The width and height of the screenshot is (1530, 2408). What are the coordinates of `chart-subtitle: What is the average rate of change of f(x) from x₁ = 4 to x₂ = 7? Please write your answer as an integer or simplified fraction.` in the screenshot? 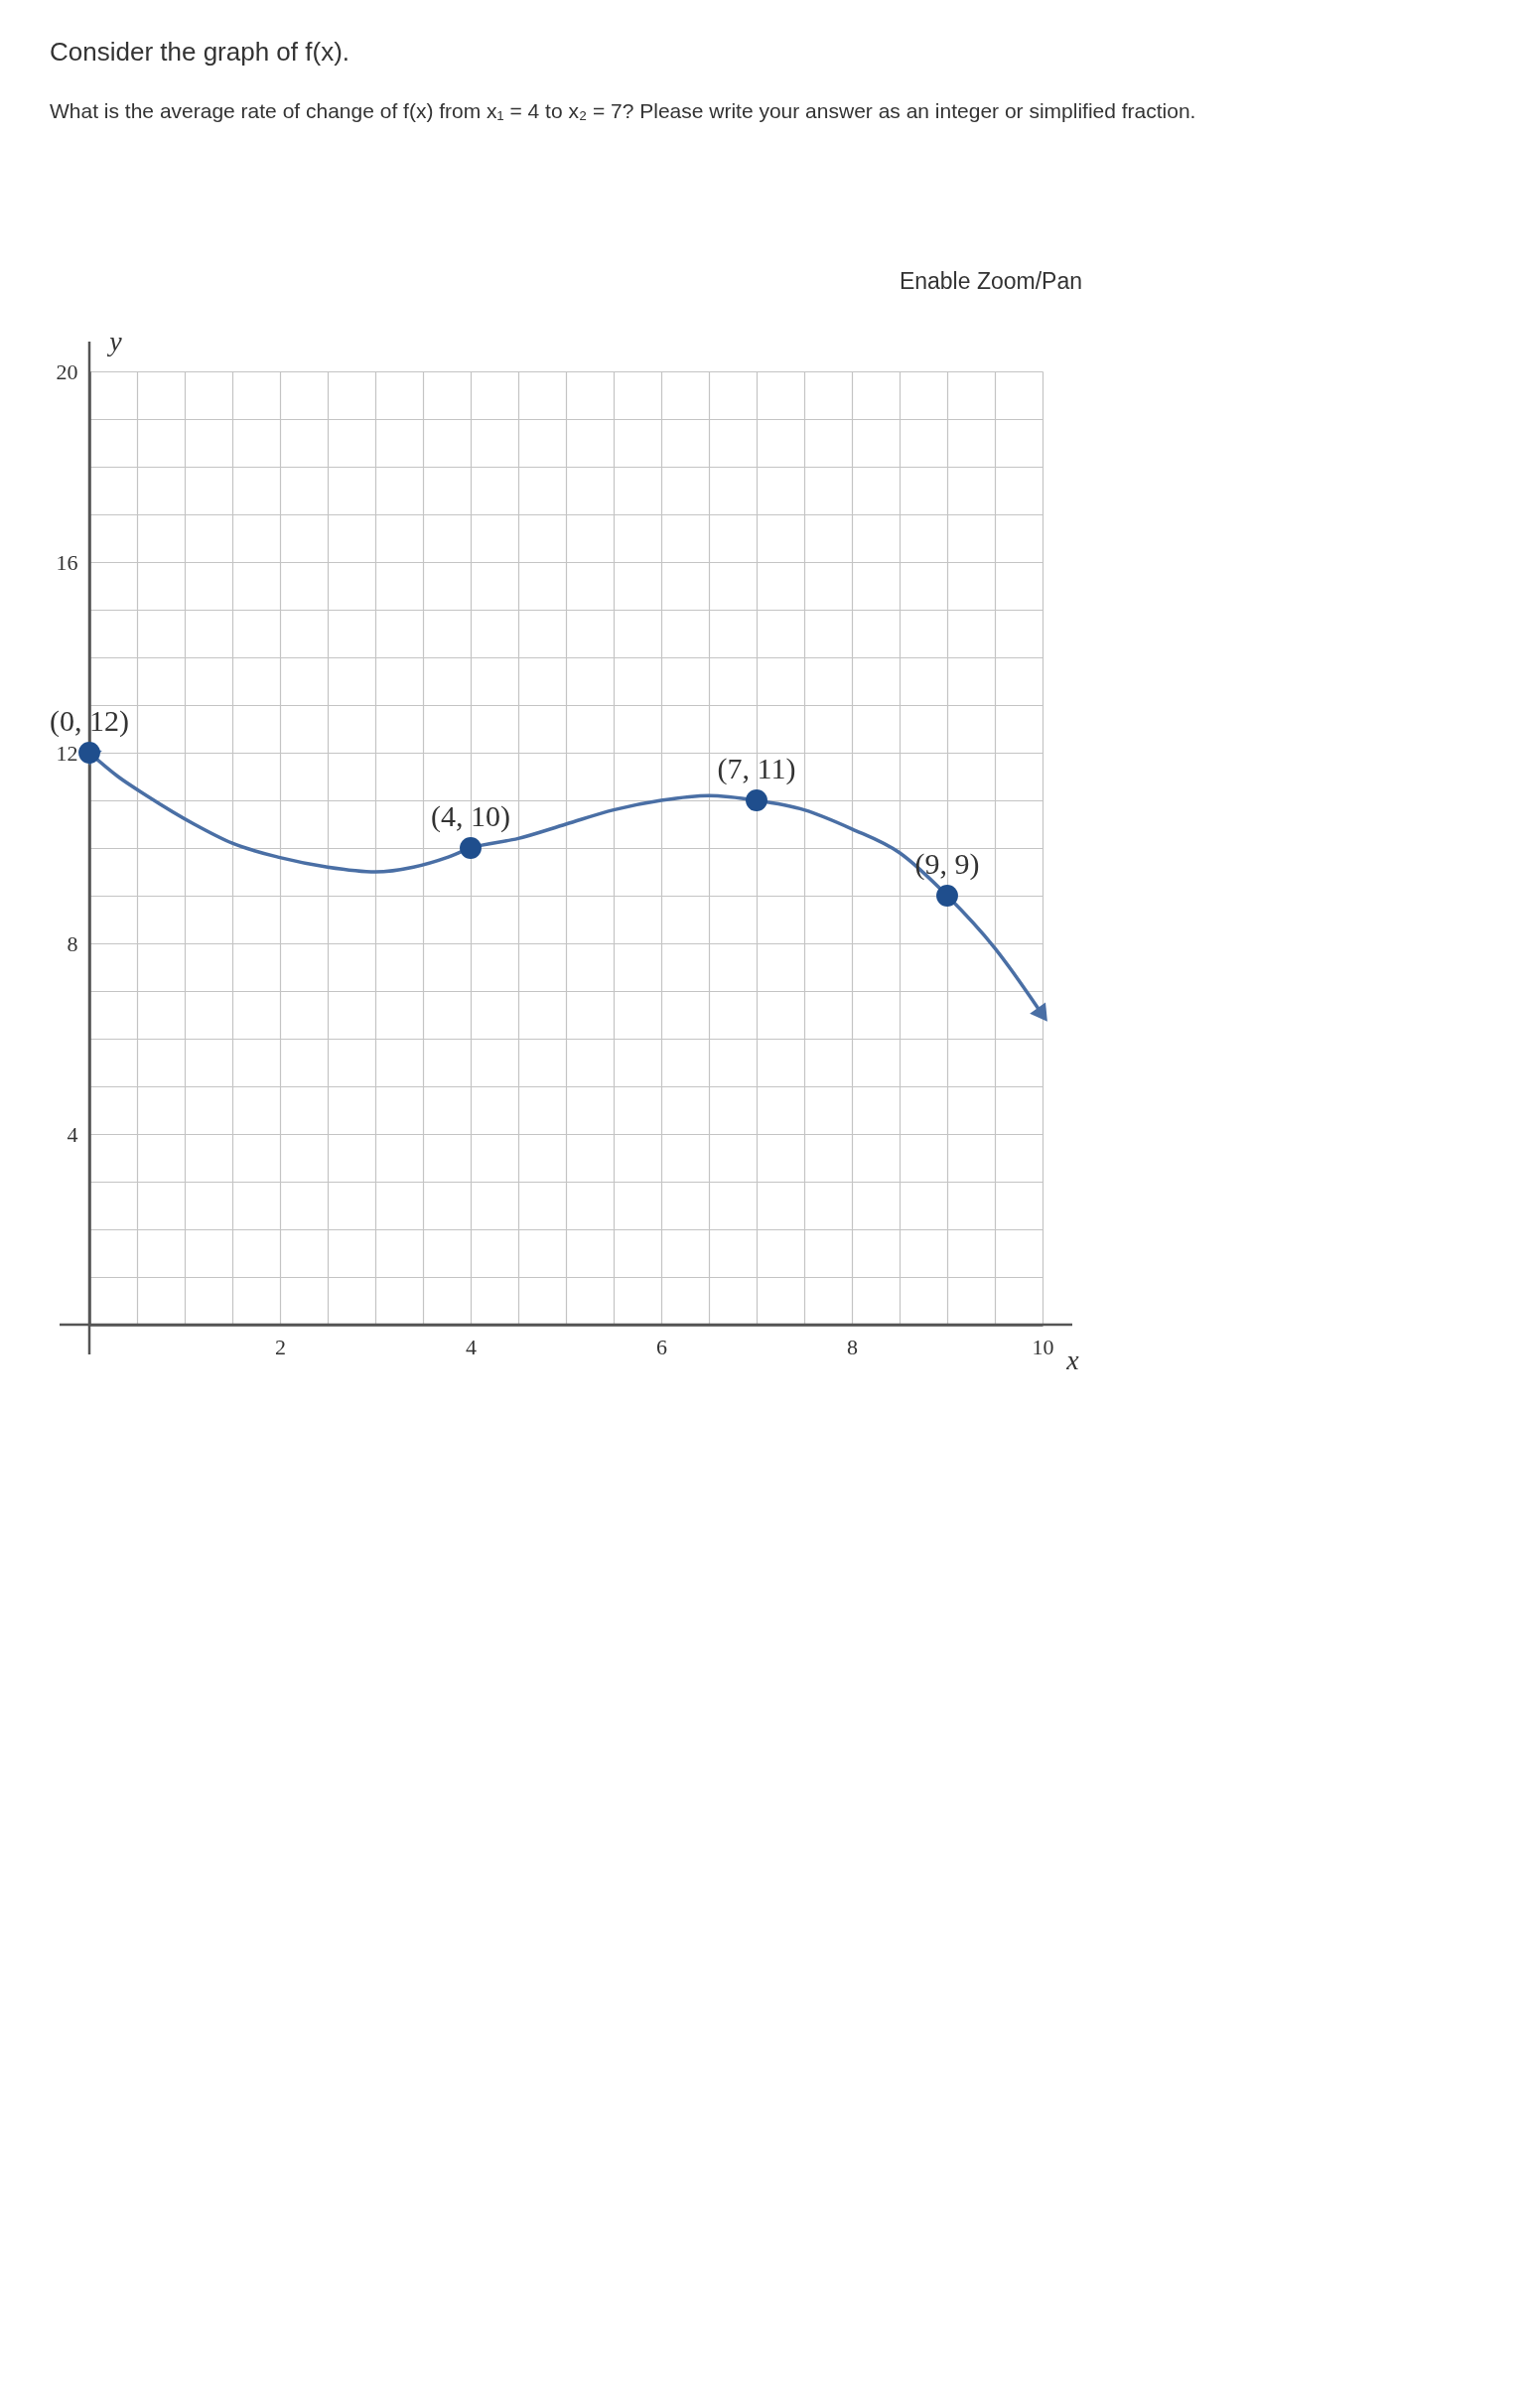 It's located at (623, 110).